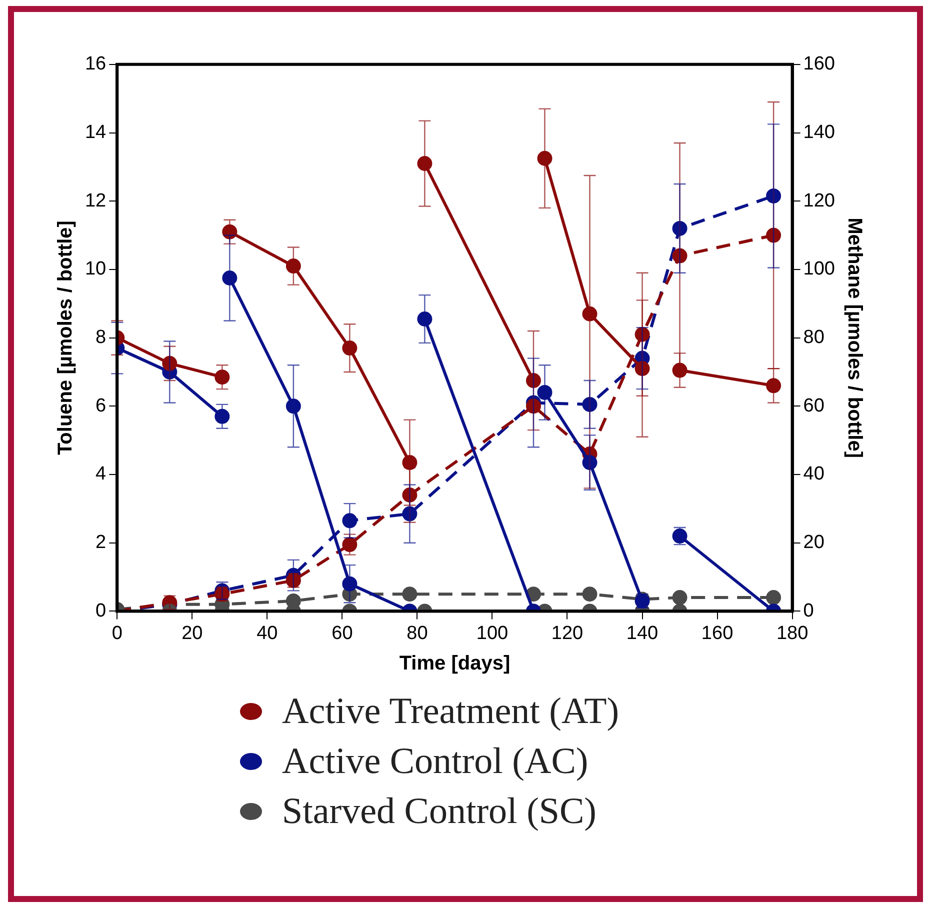 Image resolution: width=925 pixels, height=904 pixels. What do you see at coordinates (439, 811) in the screenshot?
I see `legend-label: Starved Control (SC)` at bounding box center [439, 811].